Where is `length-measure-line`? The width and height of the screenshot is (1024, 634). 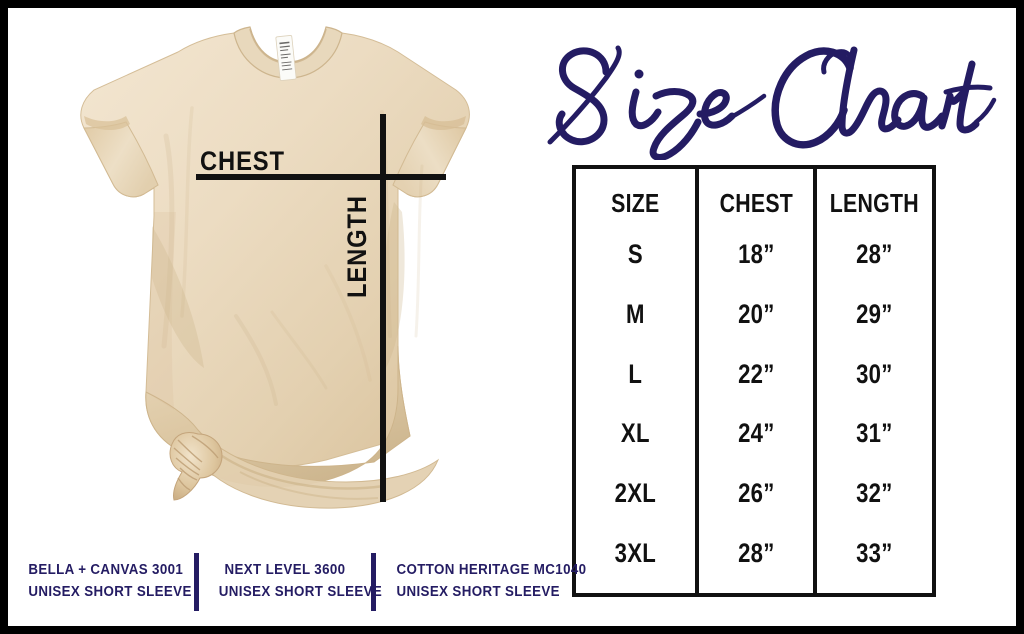 length-measure-line is located at coordinates (383, 308).